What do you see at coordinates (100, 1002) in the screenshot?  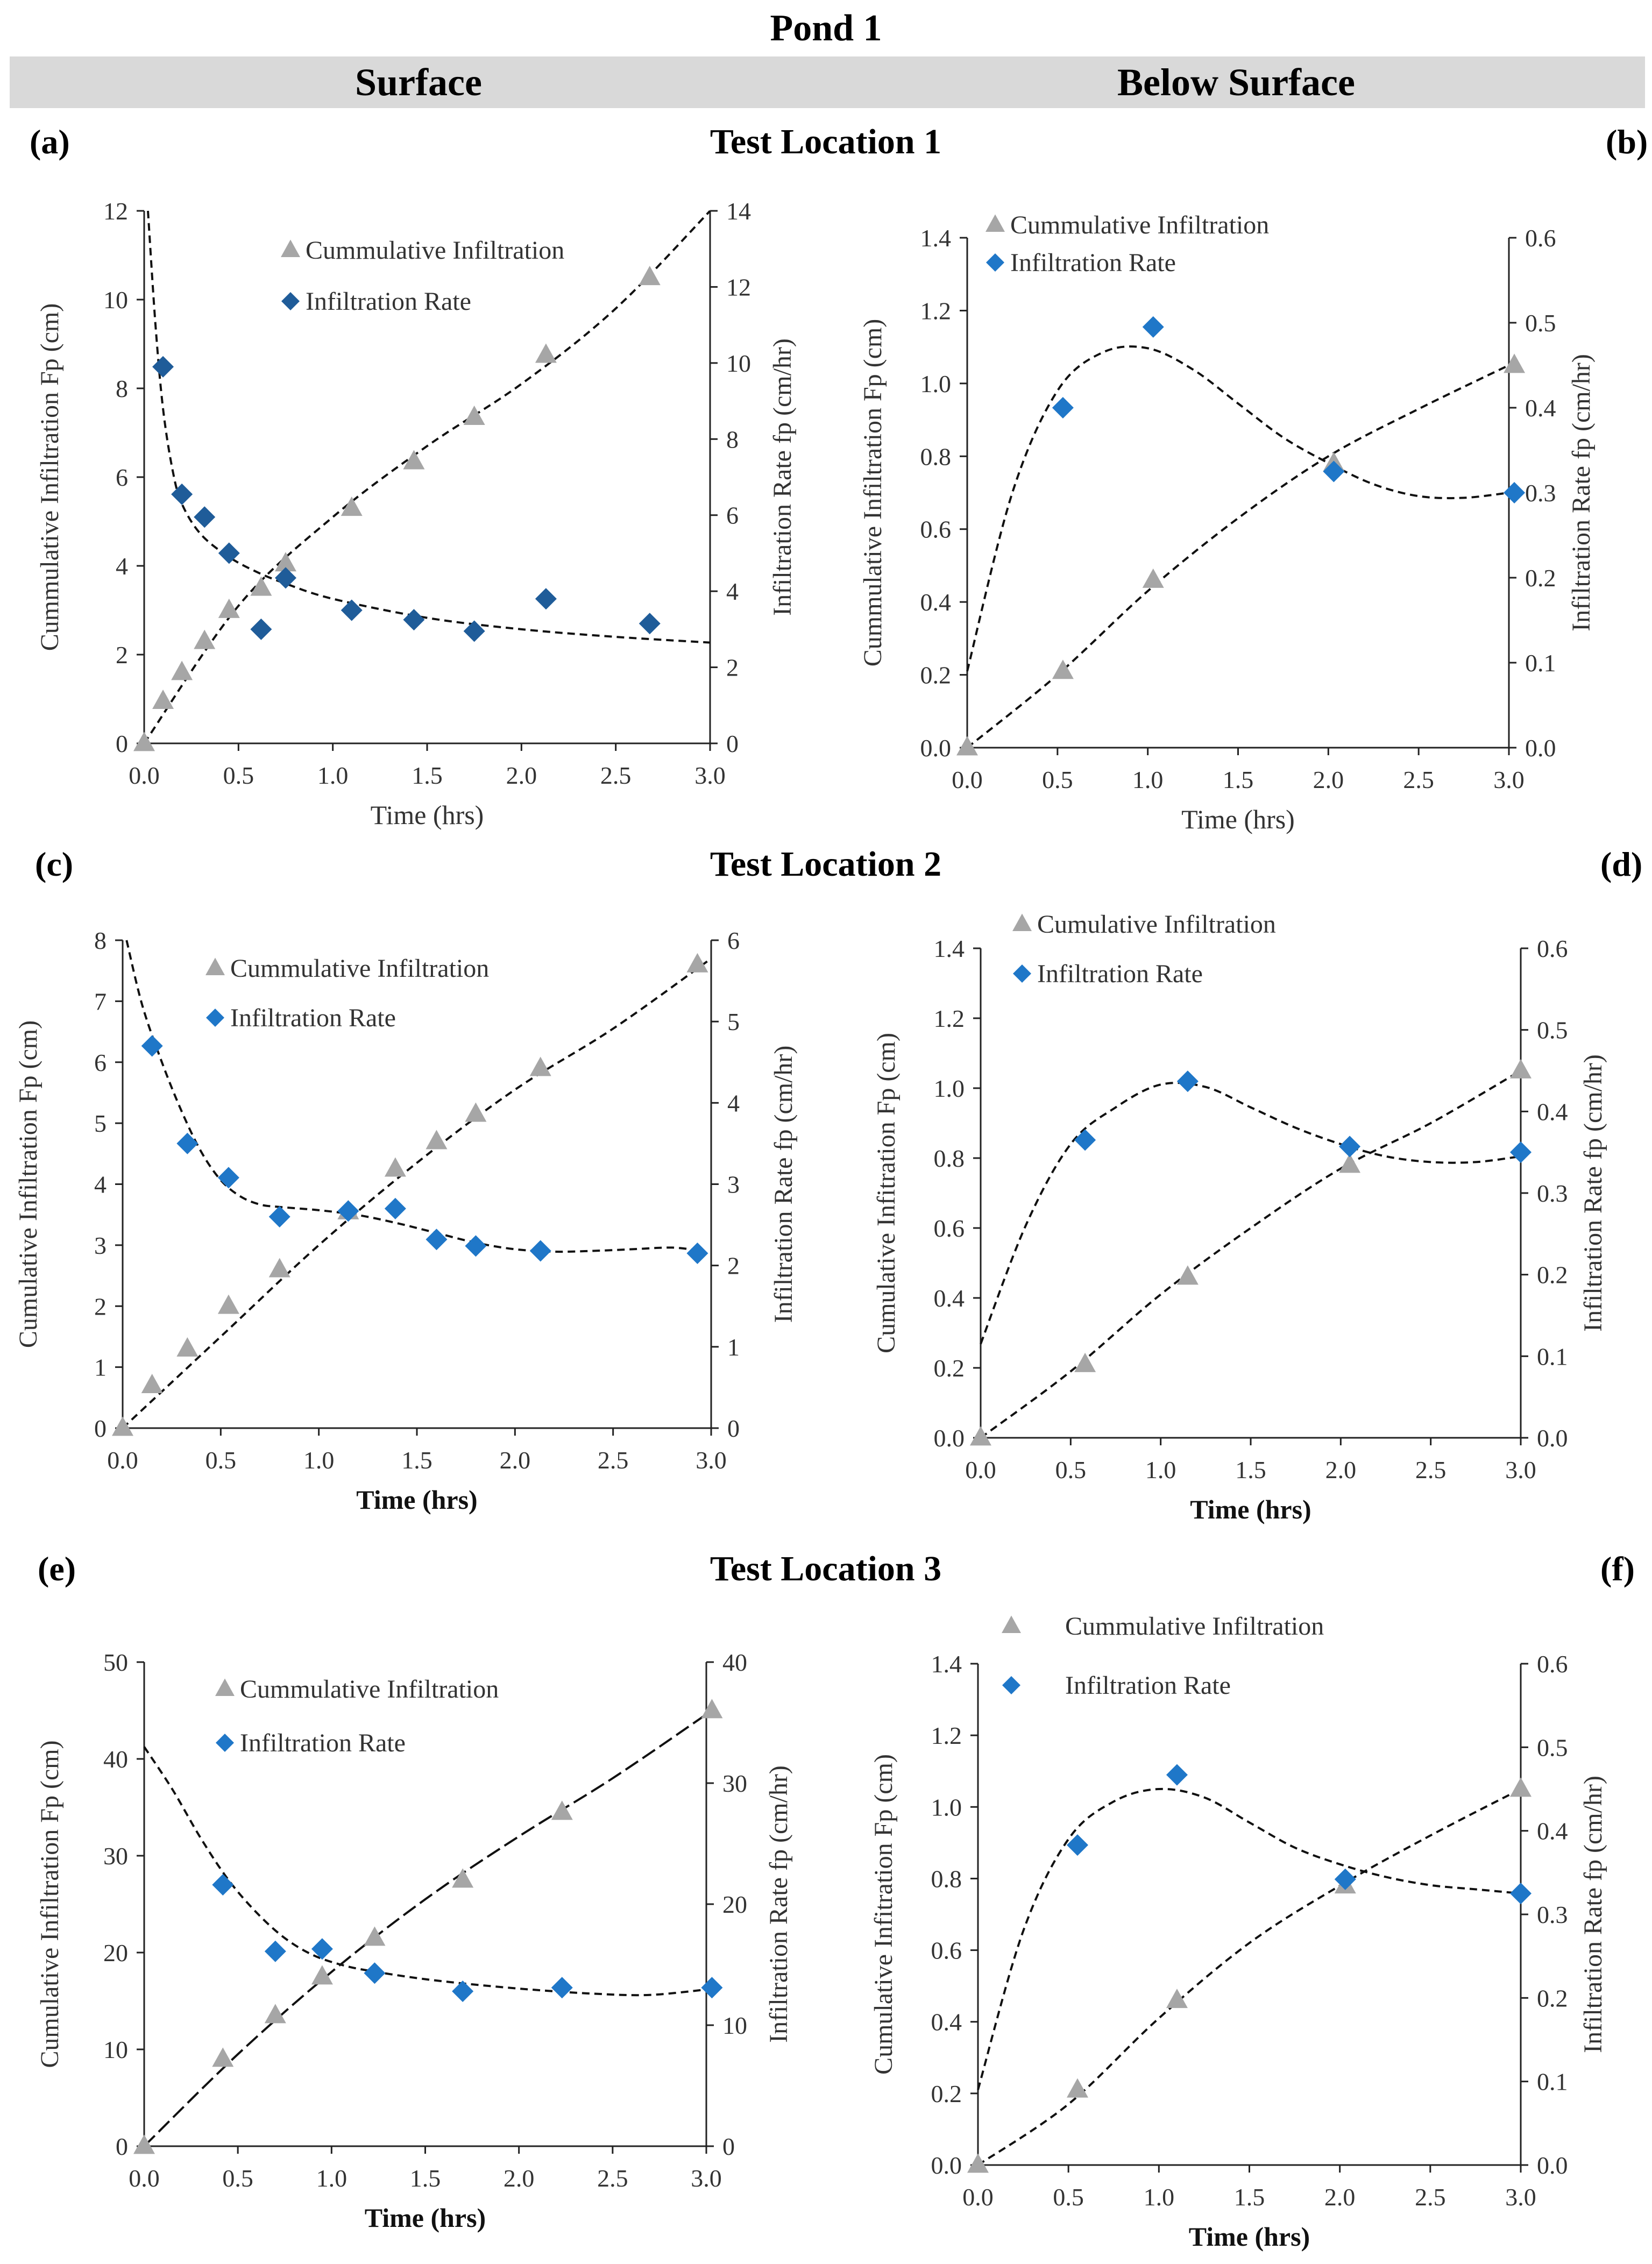 I see `left-y-tick-label: 7` at bounding box center [100, 1002].